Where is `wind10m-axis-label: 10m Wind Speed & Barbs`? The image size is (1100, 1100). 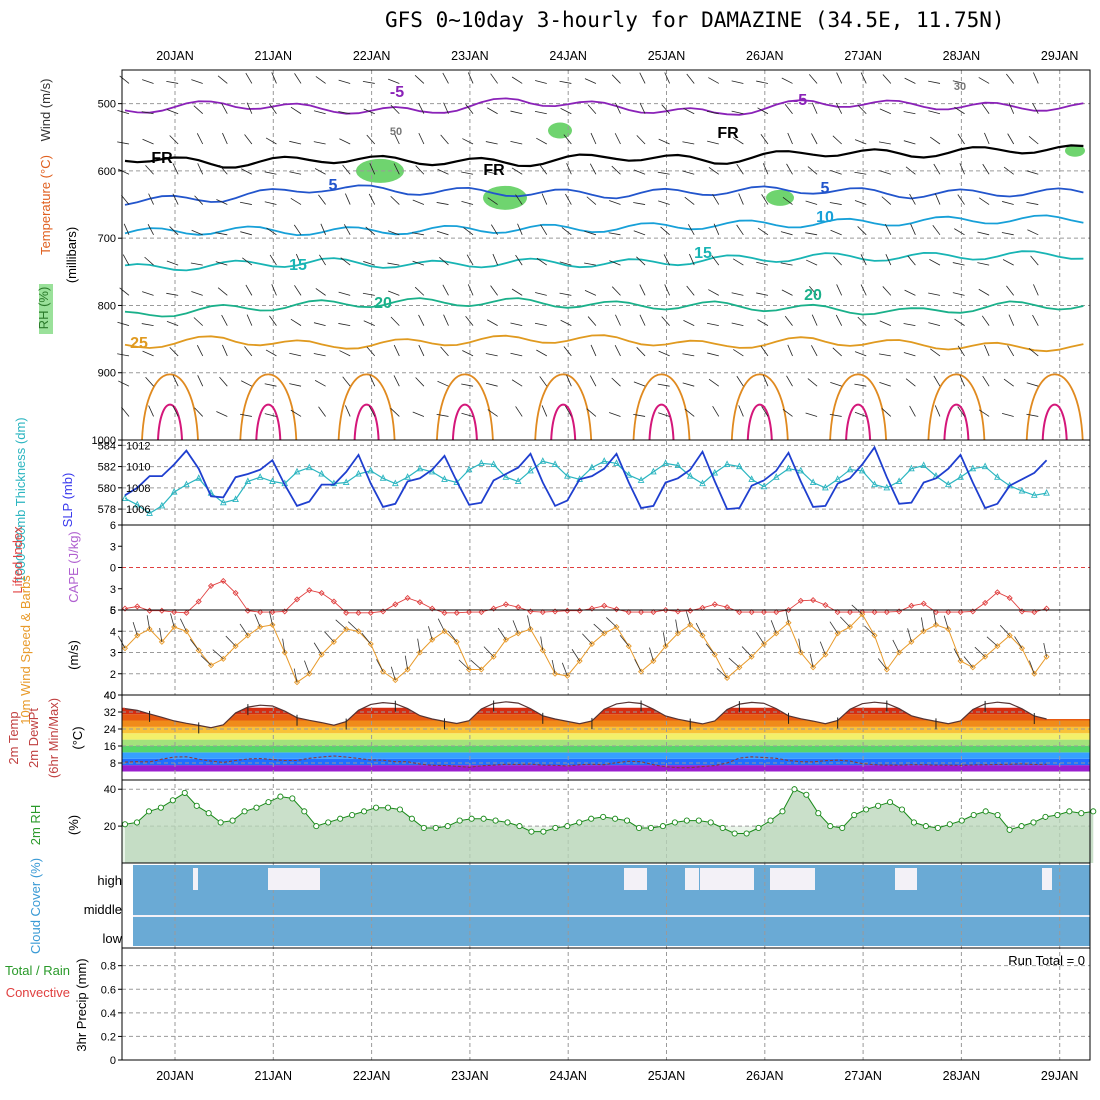 wind10m-axis-label: 10m Wind Speed & Barbs is located at coordinates (25, 650).